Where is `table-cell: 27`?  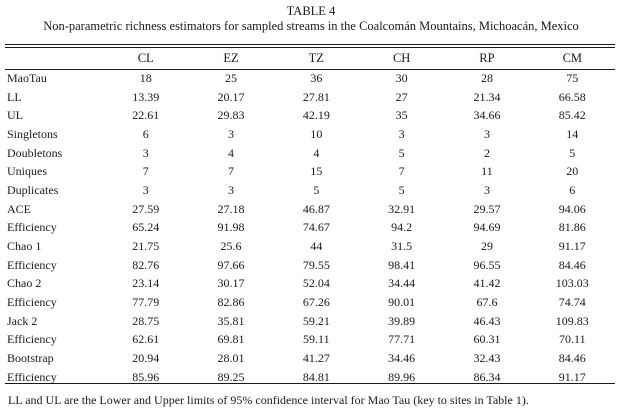 table-cell: 27 is located at coordinates (401, 96).